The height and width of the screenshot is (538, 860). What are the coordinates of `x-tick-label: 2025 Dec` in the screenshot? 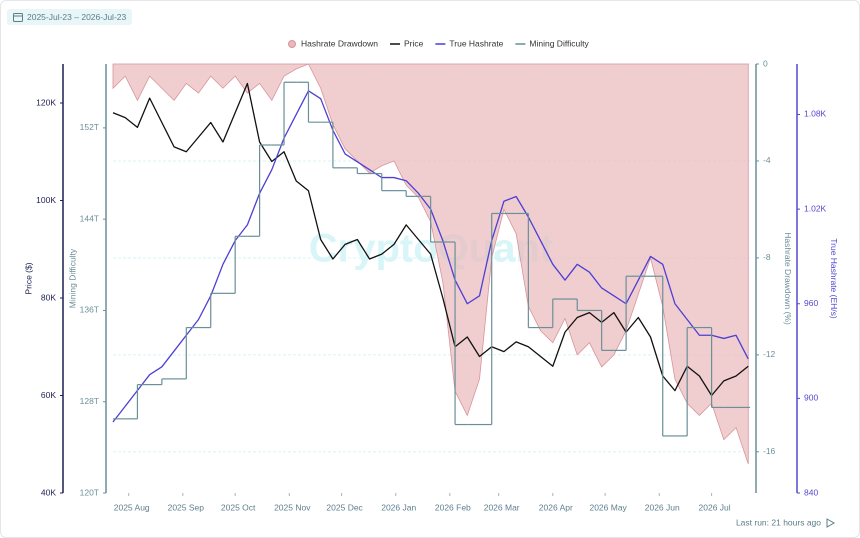 It's located at (344, 507).